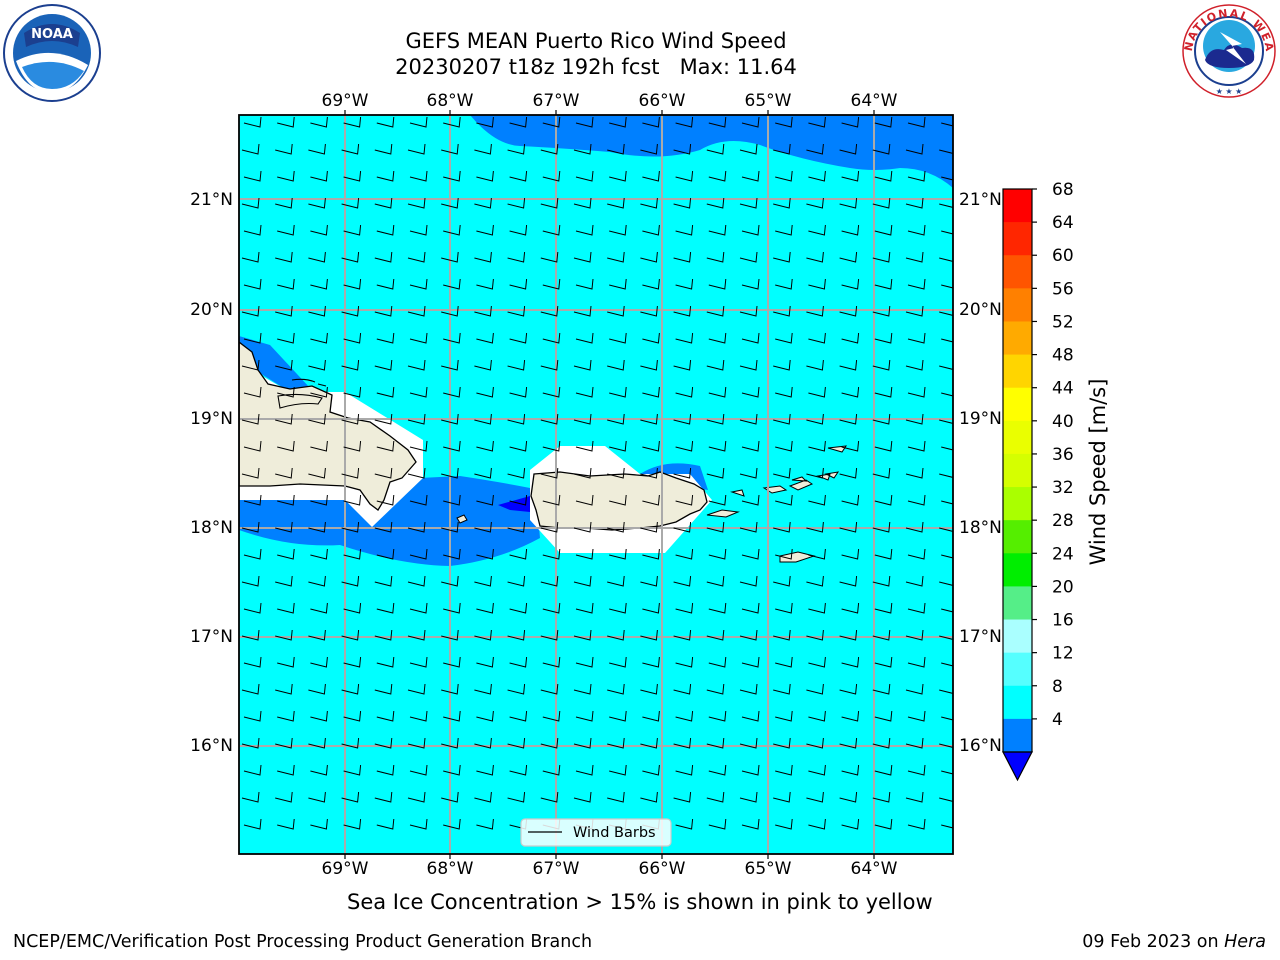 The height and width of the screenshot is (960, 1280). I want to click on legend-label: Wind Barbs, so click(614, 833).